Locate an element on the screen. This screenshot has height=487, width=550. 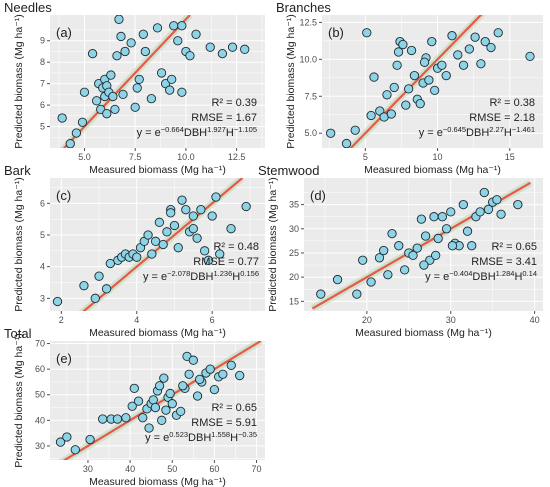
y-tick-label: 20 is located at coordinates (294, 277).